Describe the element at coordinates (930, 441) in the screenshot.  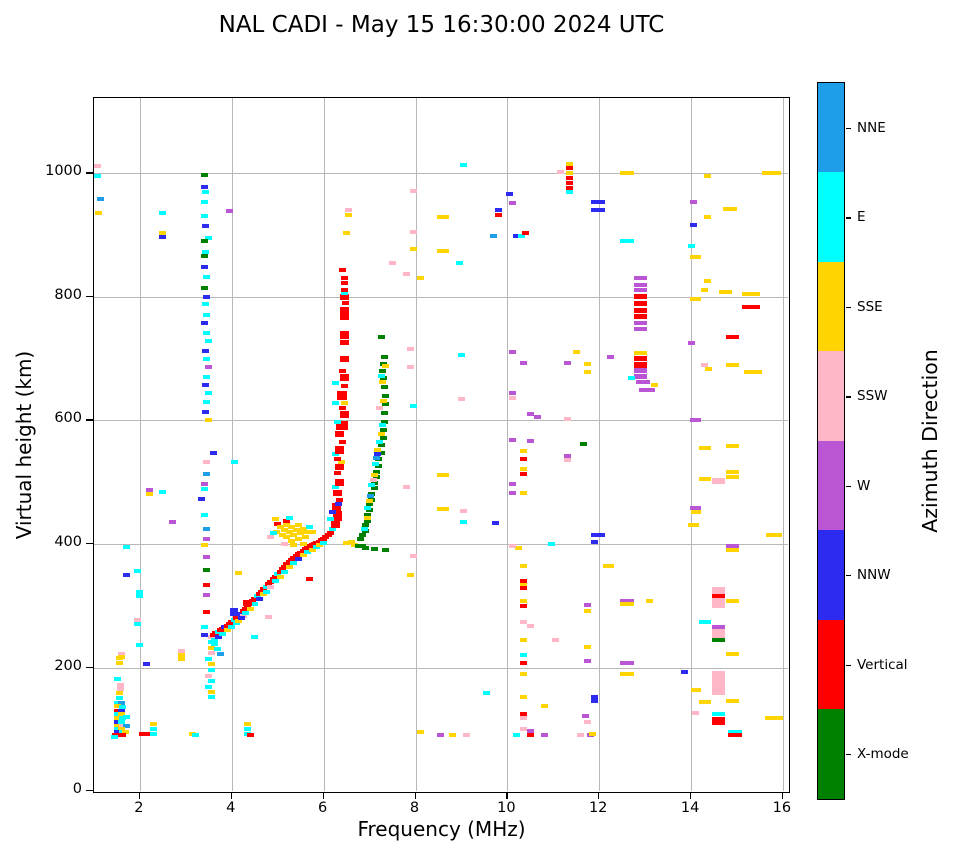
I see `colorbar-title: Azimuth Direction` at that location.